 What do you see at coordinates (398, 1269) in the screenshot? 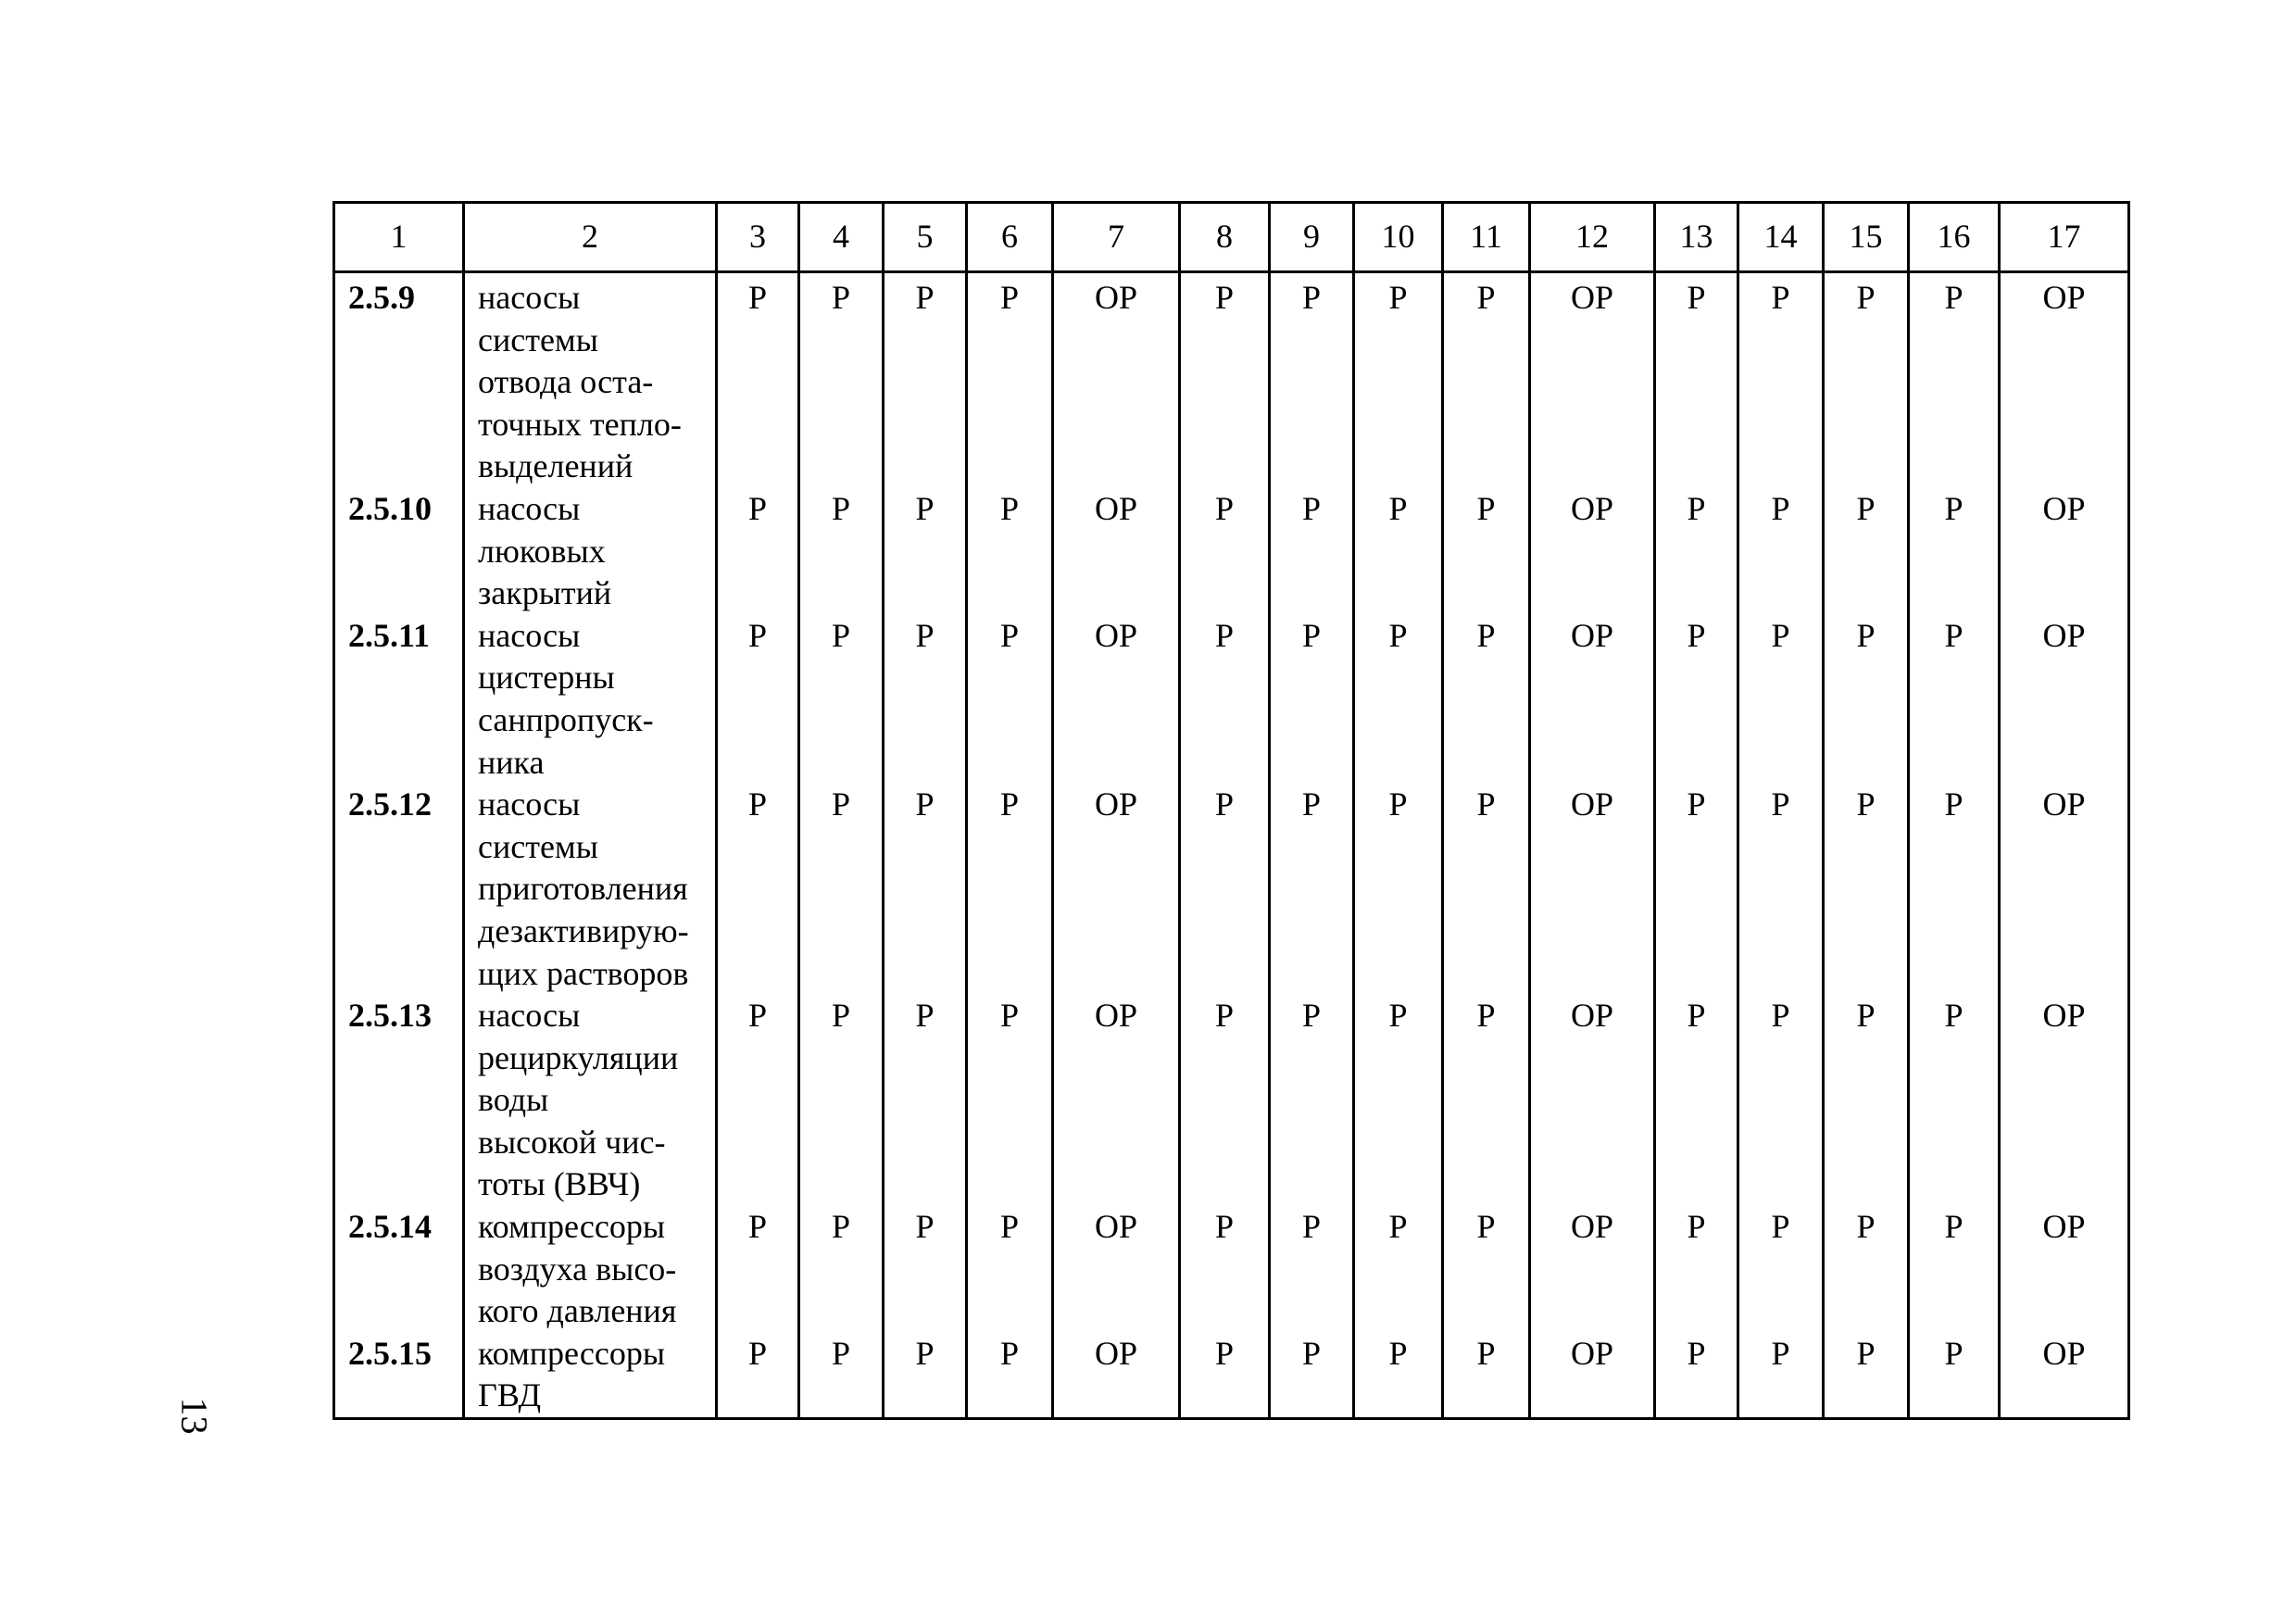
I see `item-number: 2.5.14` at bounding box center [398, 1269].